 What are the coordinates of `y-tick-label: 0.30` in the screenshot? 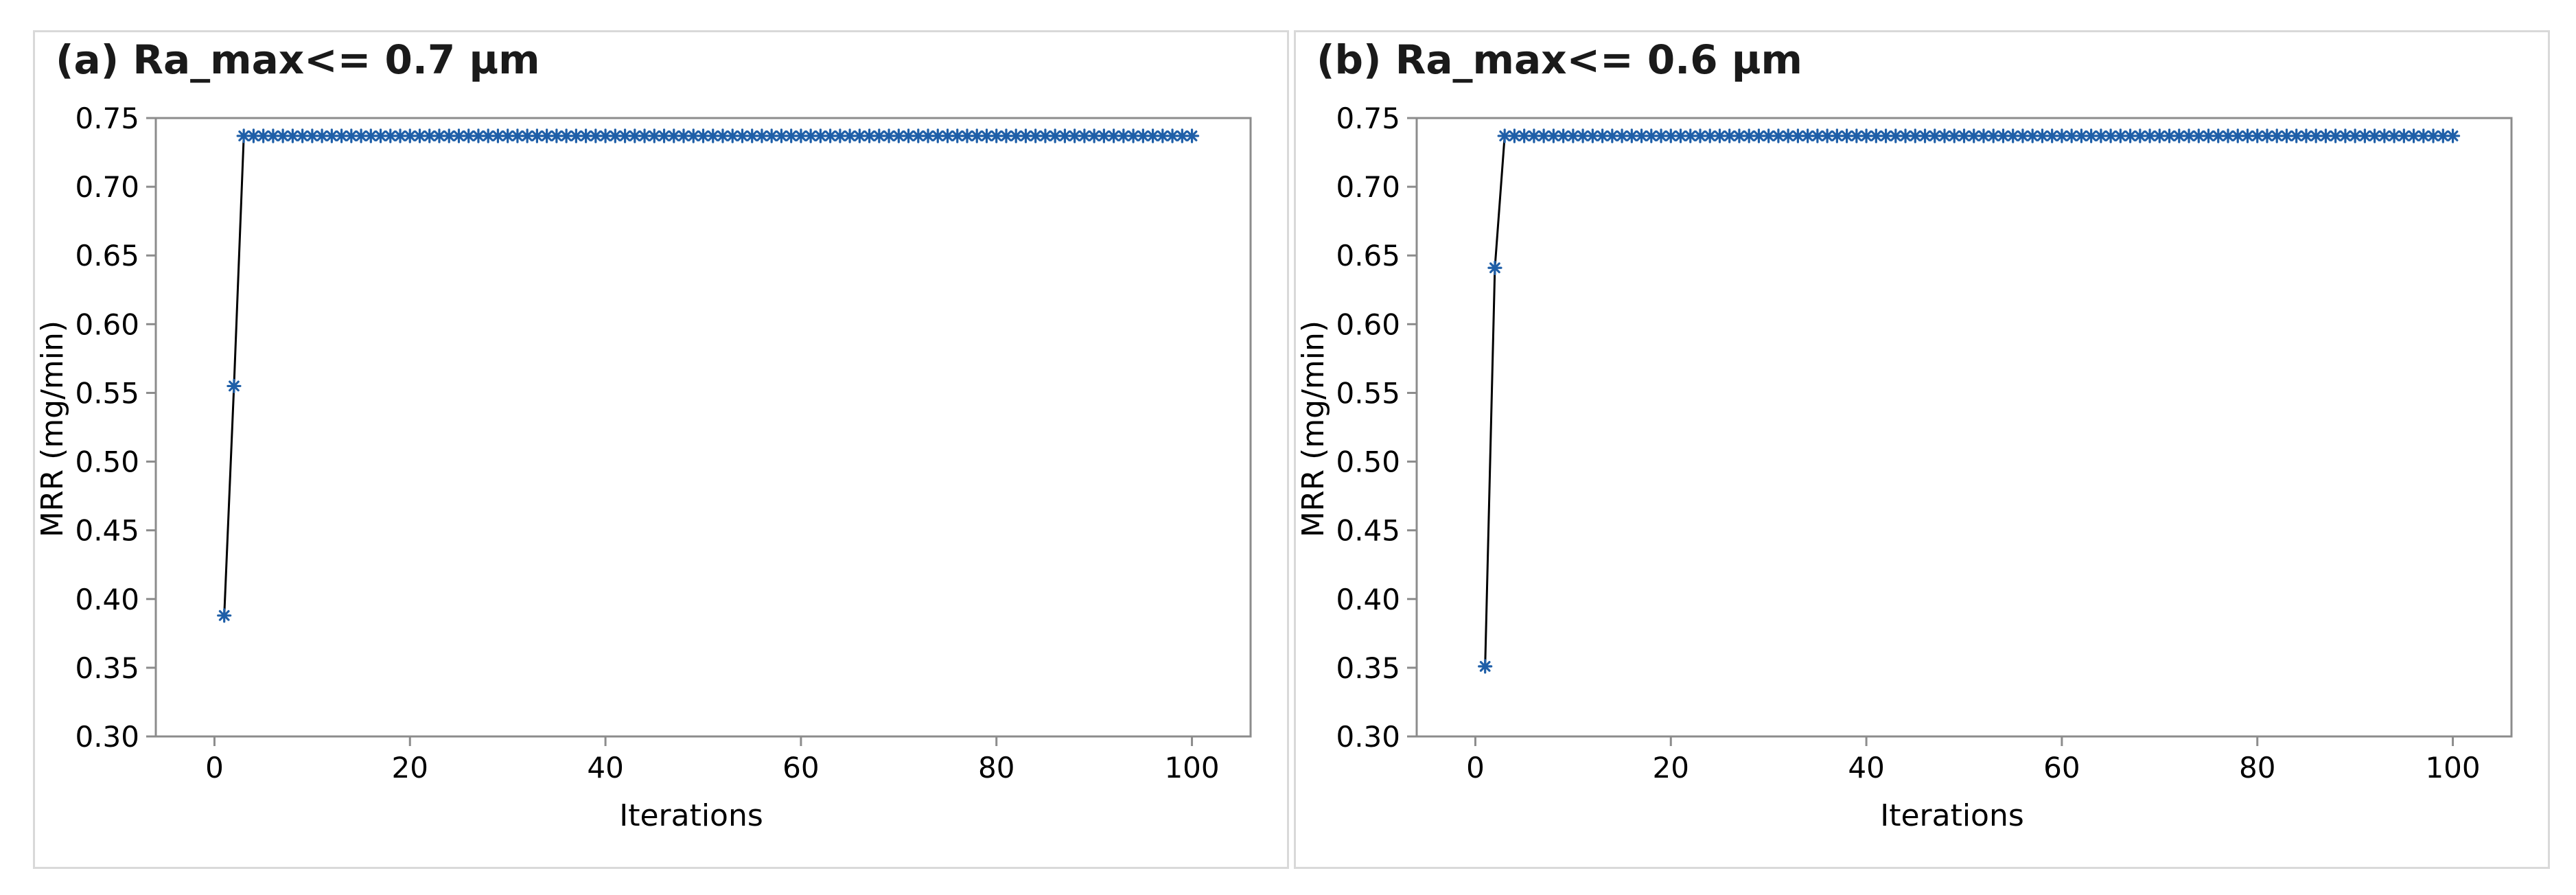 It's located at (107, 737).